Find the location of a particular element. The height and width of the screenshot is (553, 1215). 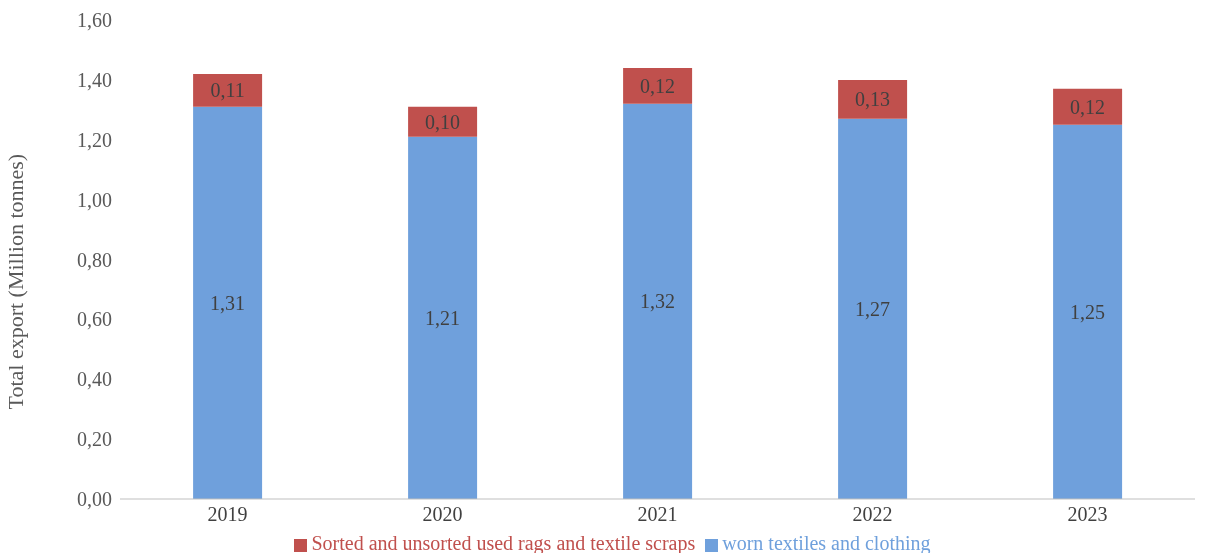

data-label: 0,13 is located at coordinates (873, 99).